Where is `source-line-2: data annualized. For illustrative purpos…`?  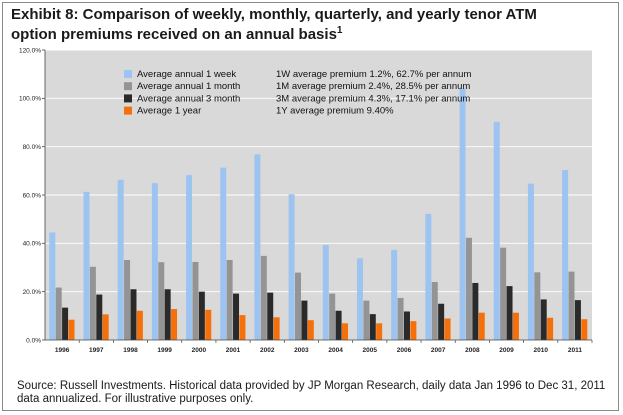
source-line-2: data annualized. For illustrative purpos… is located at coordinates (135, 398).